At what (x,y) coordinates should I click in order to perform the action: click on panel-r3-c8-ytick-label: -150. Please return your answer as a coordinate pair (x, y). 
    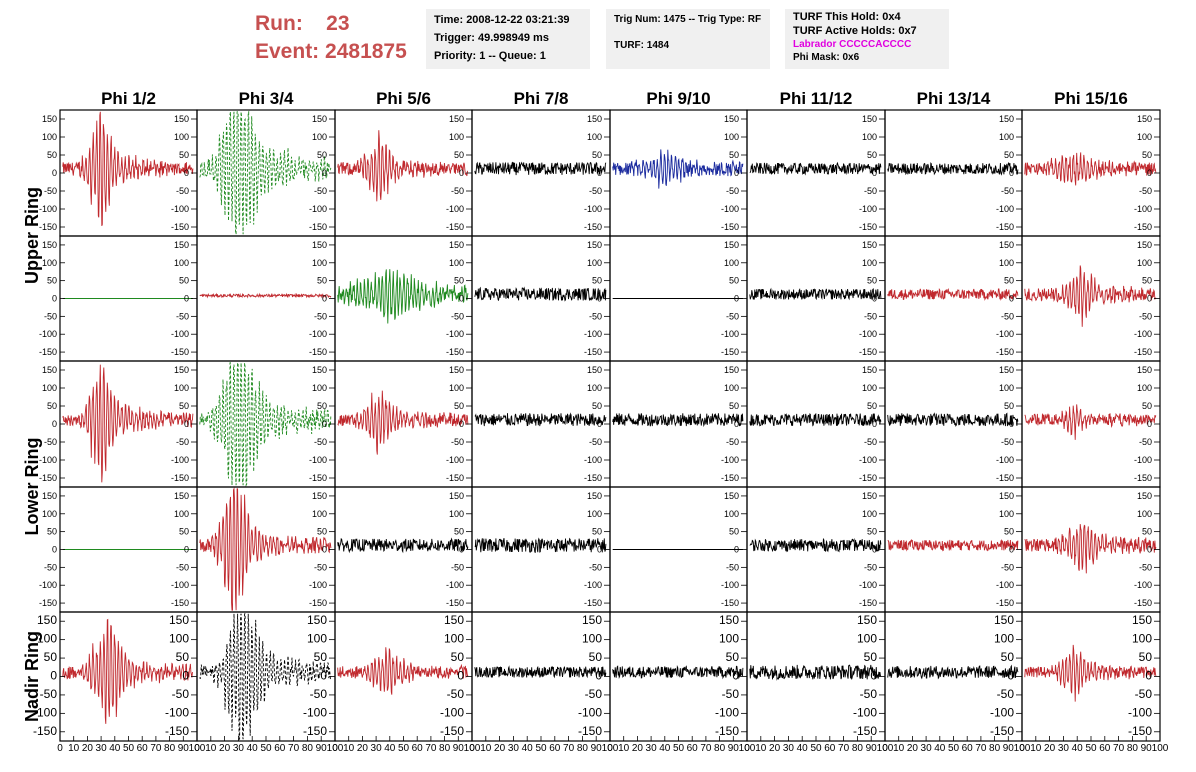
    Looking at the image, I should click on (1143, 478).